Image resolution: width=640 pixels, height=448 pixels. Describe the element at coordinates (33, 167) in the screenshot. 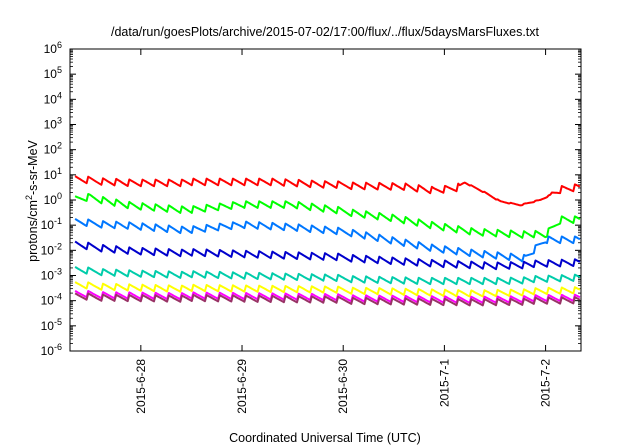

I see `y-axis-title-units: -s-sr-MeV` at that location.